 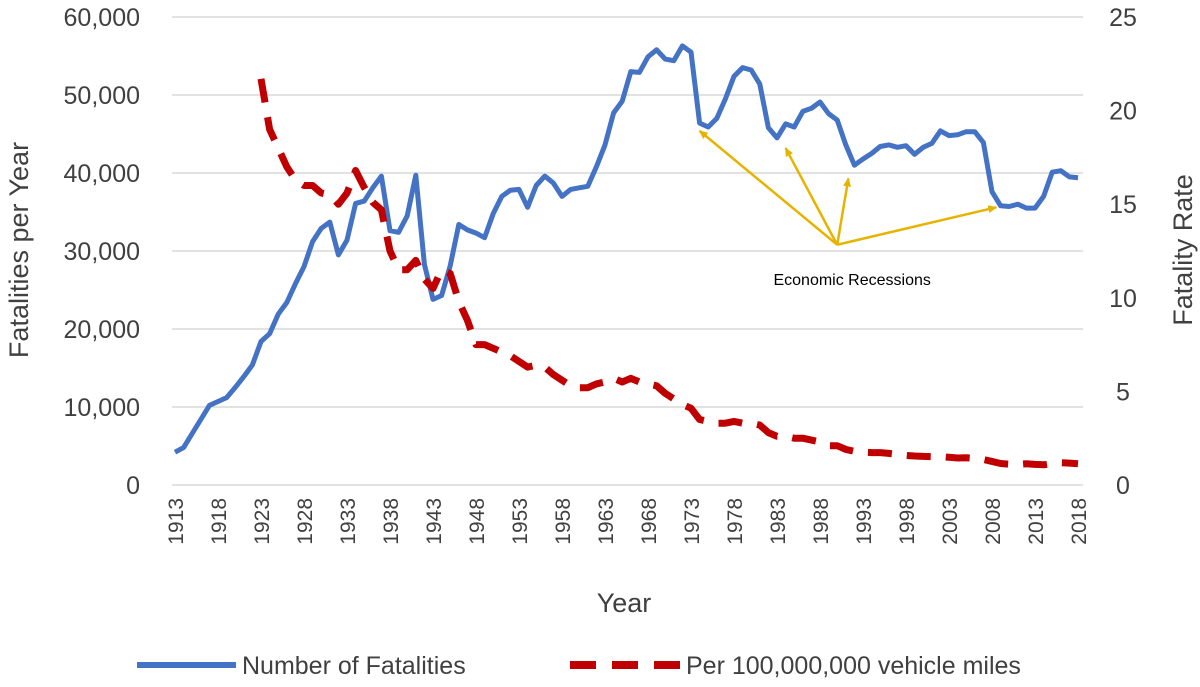 What do you see at coordinates (1123, 18) in the screenshot?
I see `y2-tick-label: 25` at bounding box center [1123, 18].